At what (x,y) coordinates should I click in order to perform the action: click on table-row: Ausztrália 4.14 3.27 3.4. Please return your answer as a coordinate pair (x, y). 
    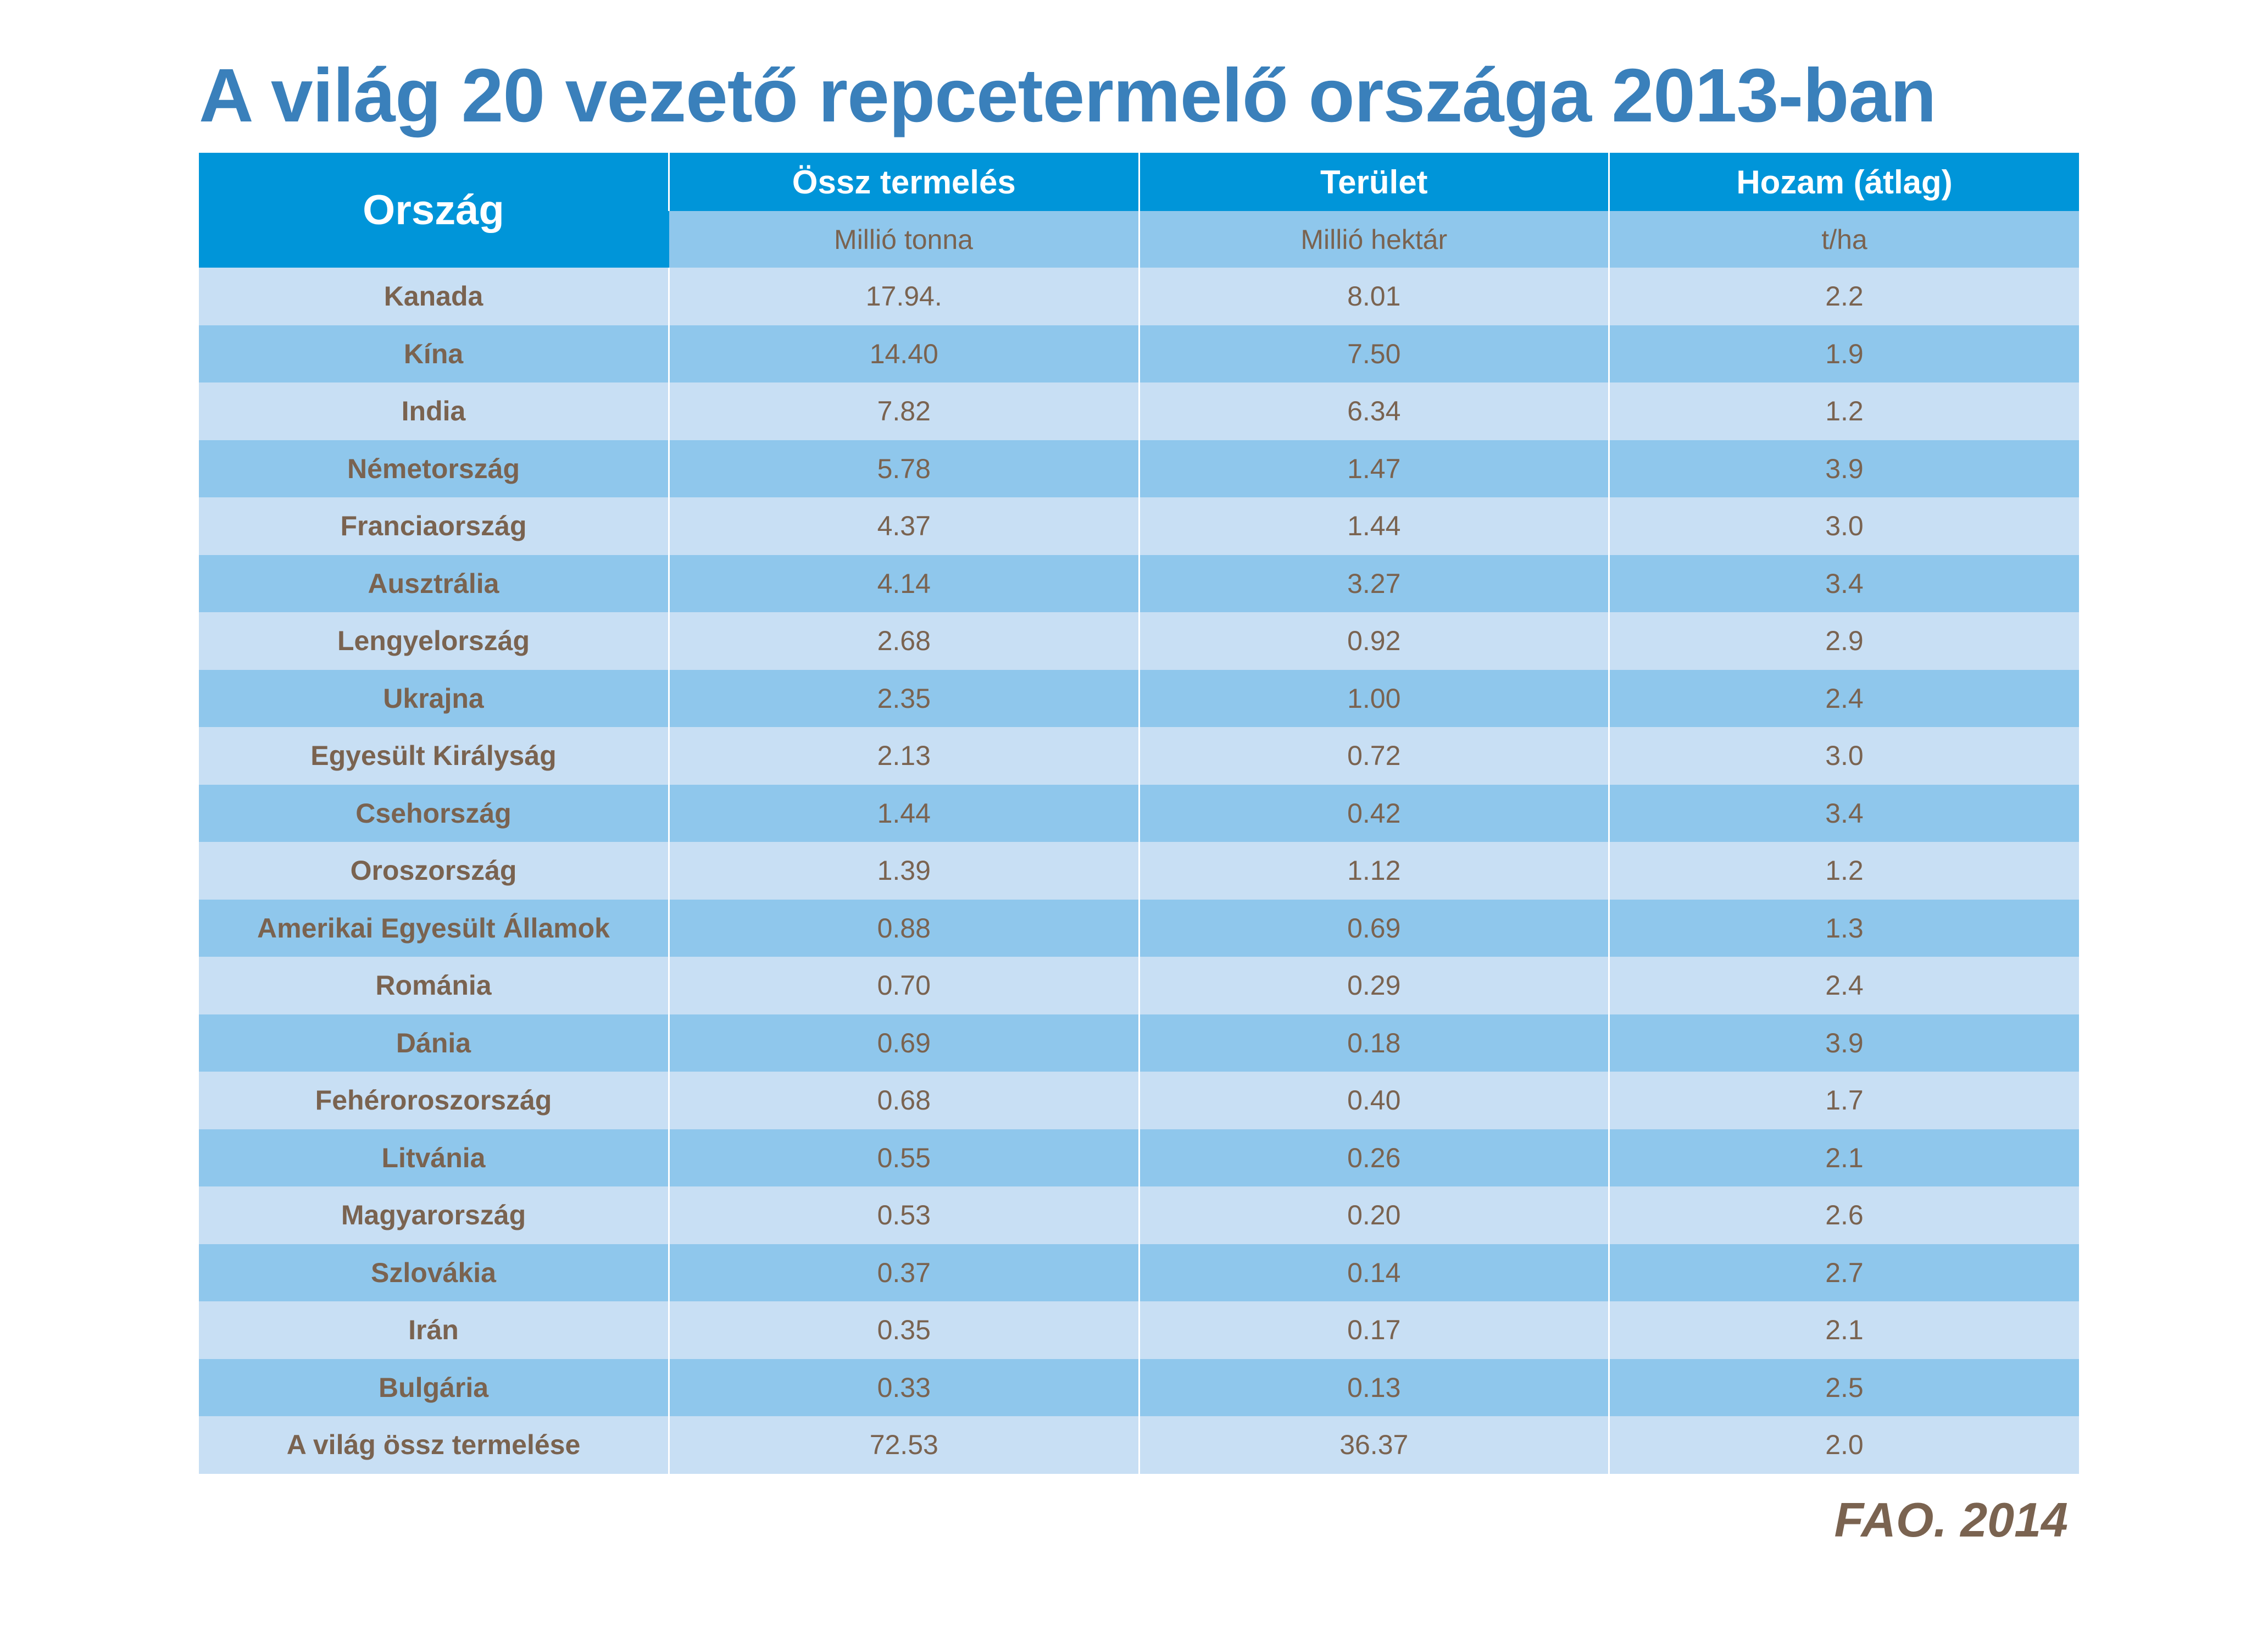
    Looking at the image, I should click on (1139, 583).